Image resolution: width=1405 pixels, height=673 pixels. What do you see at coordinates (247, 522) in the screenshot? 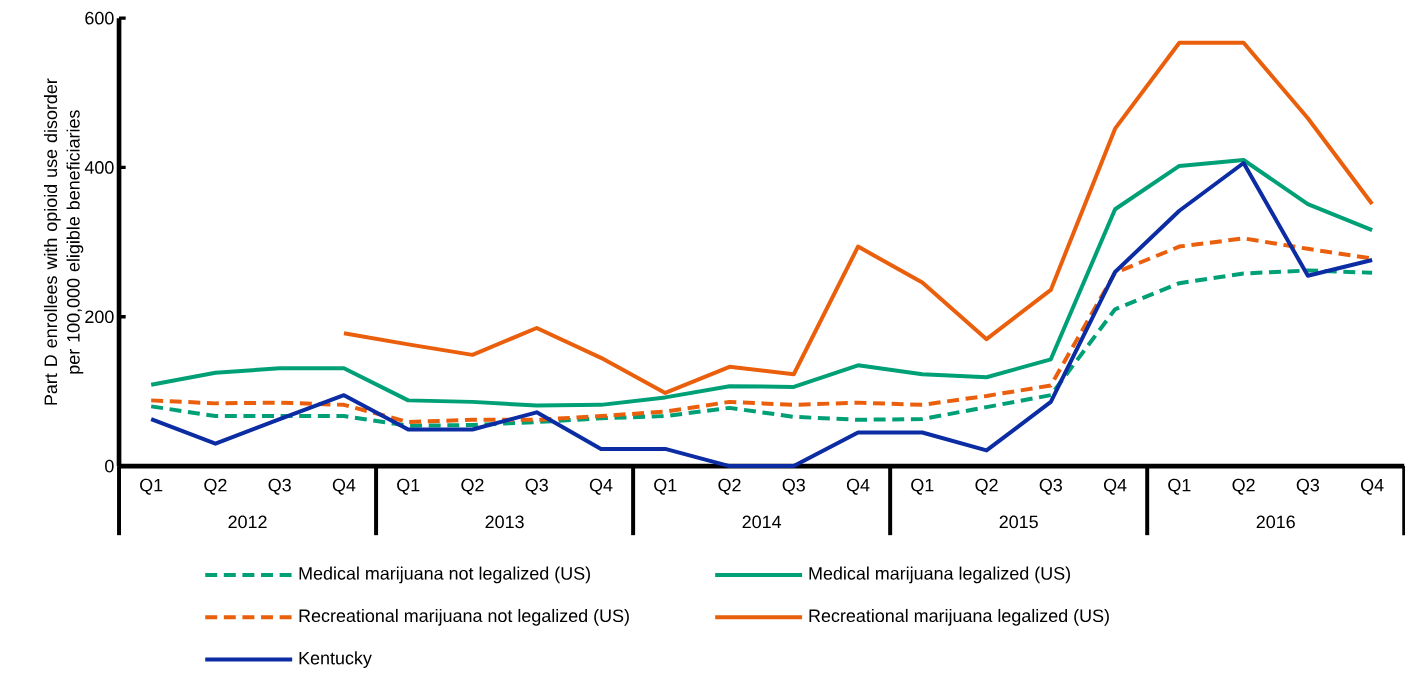
I see `text: 2012` at bounding box center [247, 522].